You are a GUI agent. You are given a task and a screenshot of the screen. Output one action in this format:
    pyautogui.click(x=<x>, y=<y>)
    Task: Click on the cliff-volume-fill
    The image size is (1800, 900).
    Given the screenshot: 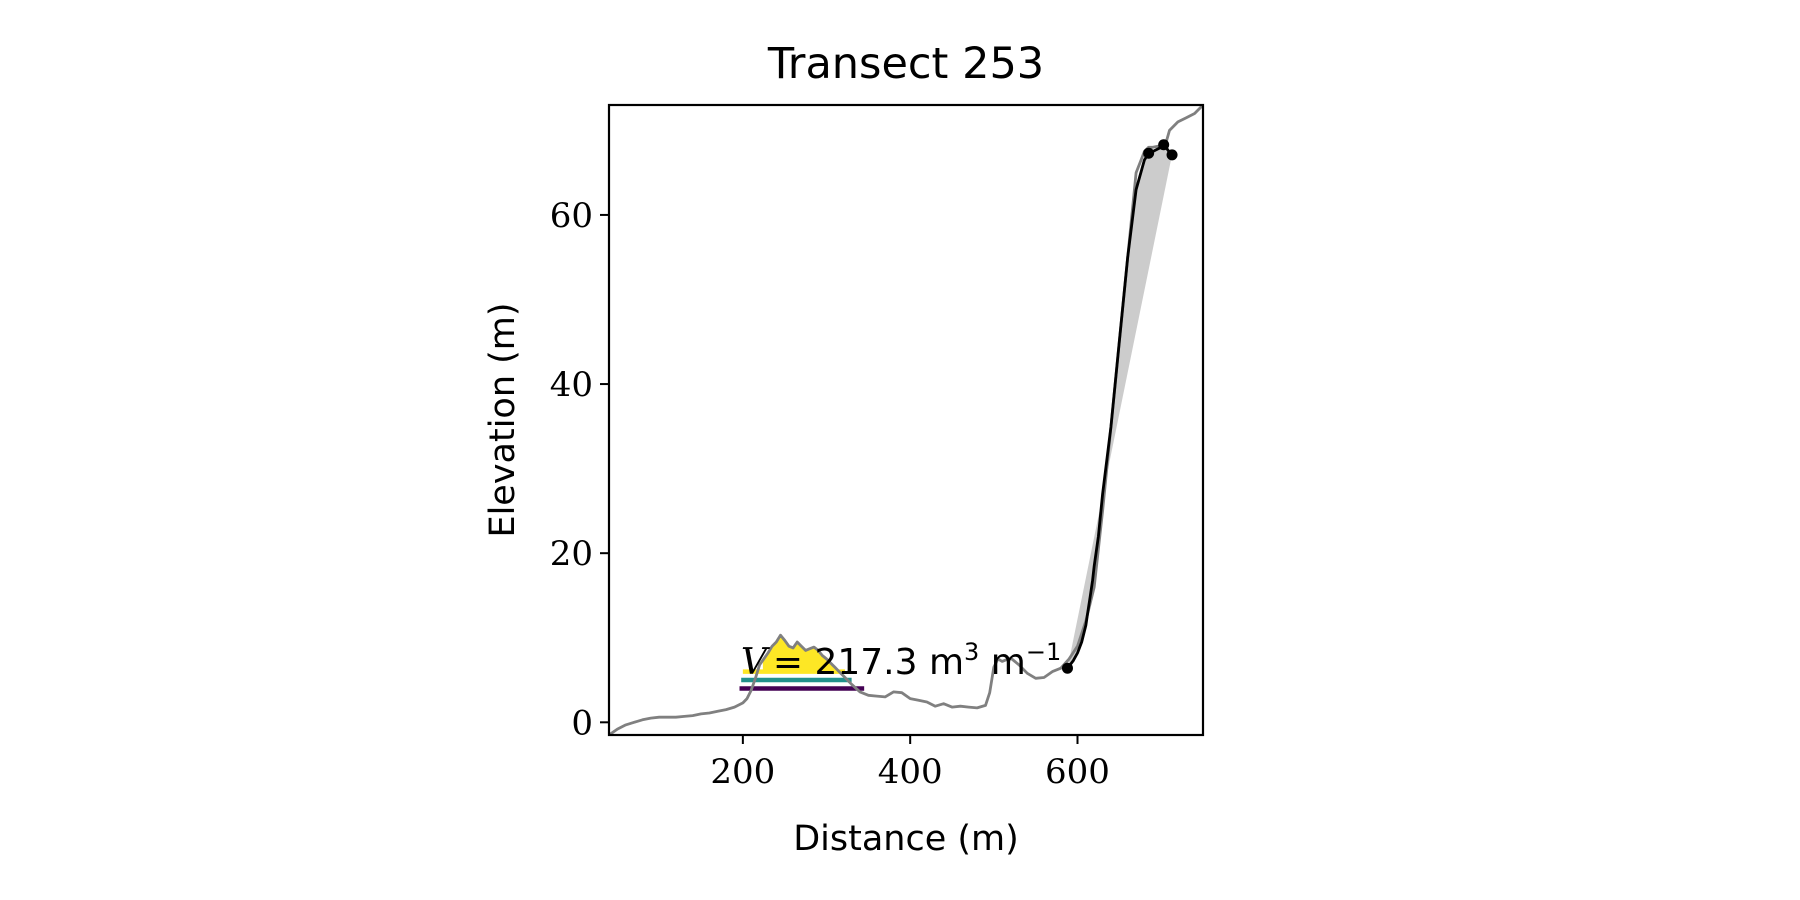 What is the action you would take?
    pyautogui.click(x=1119, y=407)
    